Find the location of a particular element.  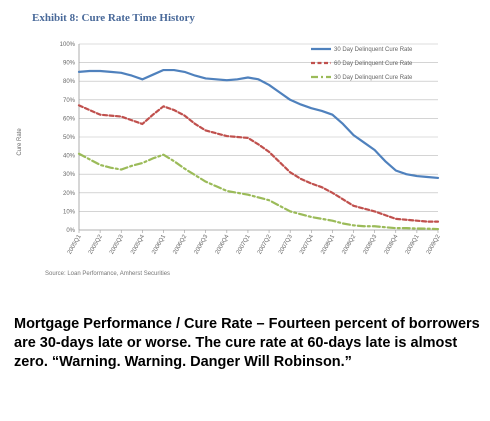

x-tick-label: 2008Q1 is located at coordinates (328, 244).